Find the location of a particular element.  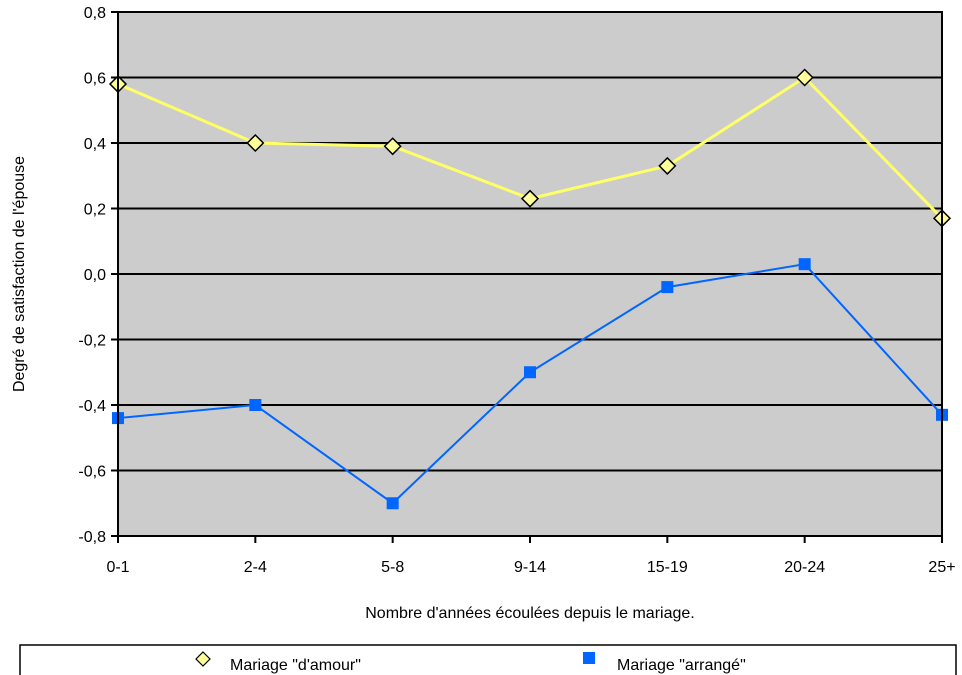

y-tick-label: 0,8 is located at coordinates (95, 13).